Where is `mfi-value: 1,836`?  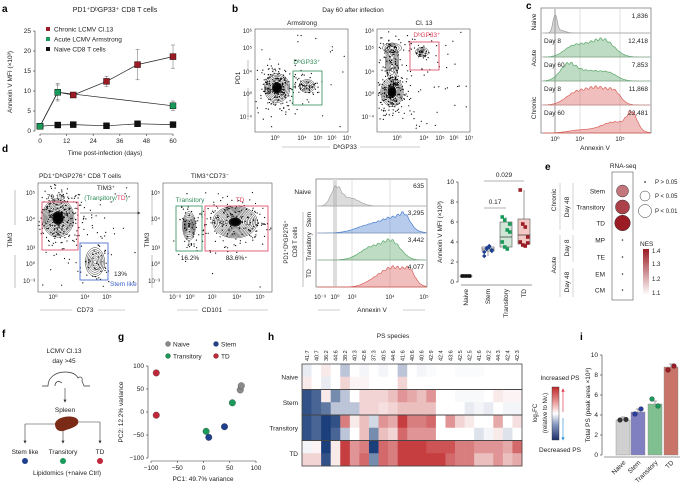
mfi-value: 1,836 is located at coordinates (640, 16).